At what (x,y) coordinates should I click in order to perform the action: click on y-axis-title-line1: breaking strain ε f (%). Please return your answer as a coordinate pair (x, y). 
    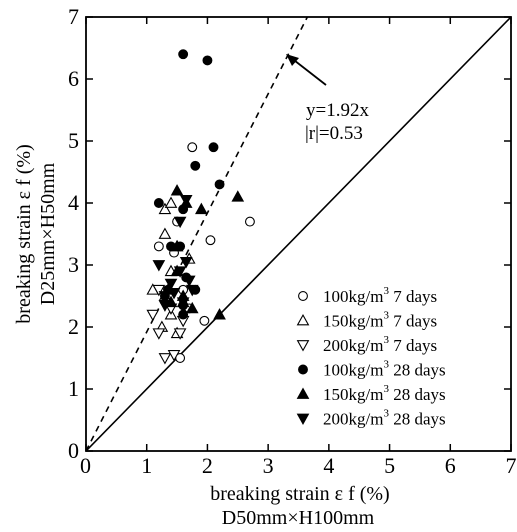
    Looking at the image, I should click on (24, 233).